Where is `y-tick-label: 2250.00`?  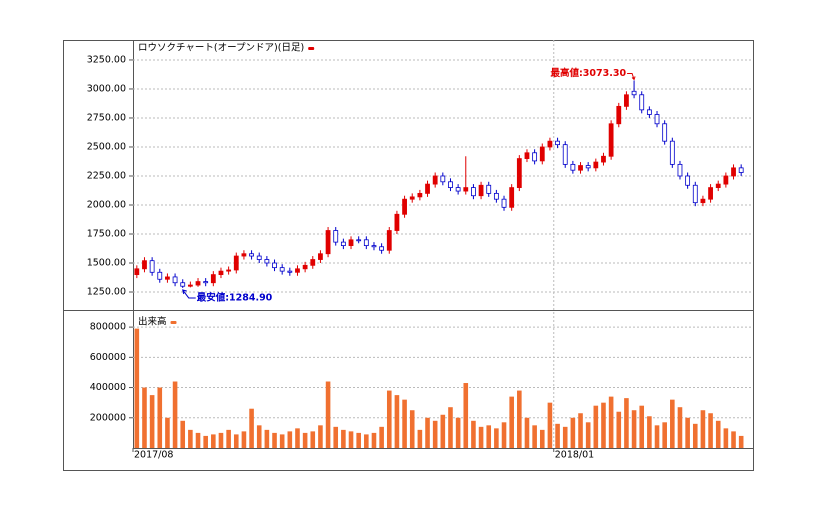 y-tick-label: 2250.00 is located at coordinates (106, 175).